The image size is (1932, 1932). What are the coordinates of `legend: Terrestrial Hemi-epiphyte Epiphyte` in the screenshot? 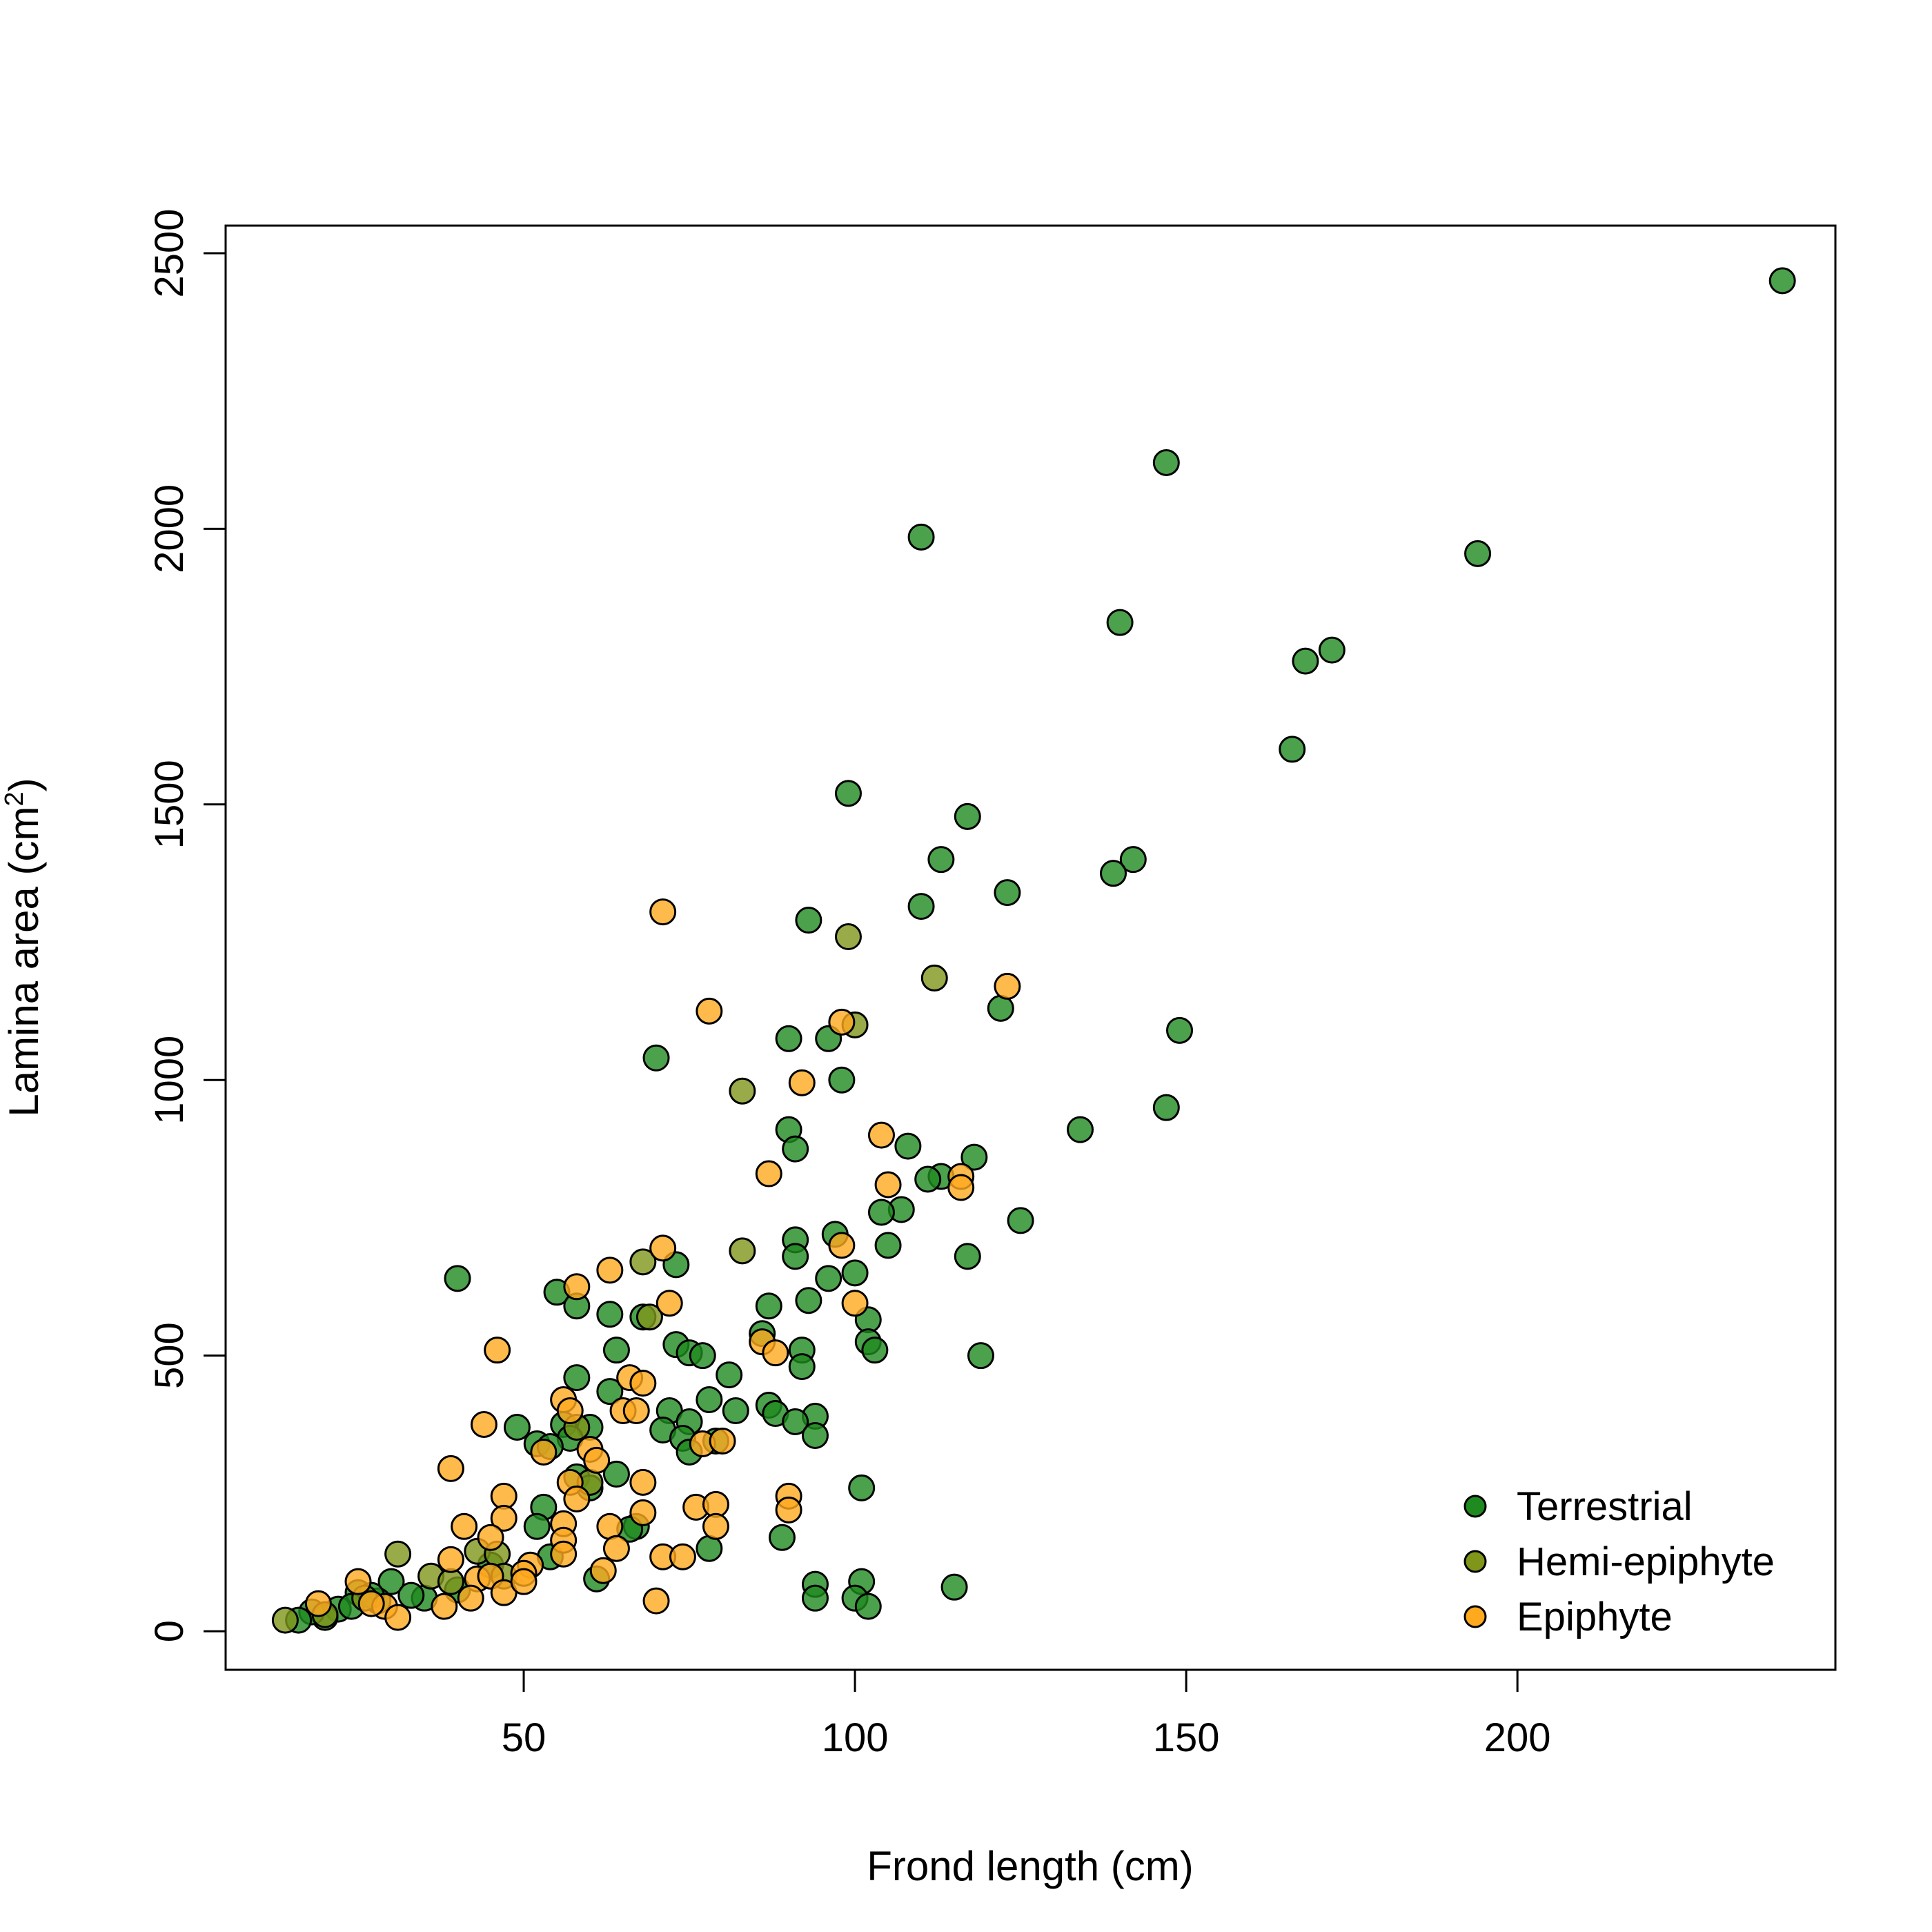 It's located at (1619, 1561).